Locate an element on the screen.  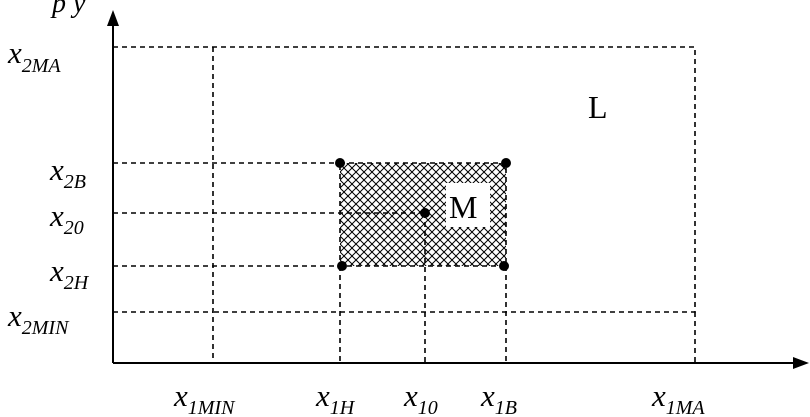
y-axis-arrow is located at coordinates (113, 18).